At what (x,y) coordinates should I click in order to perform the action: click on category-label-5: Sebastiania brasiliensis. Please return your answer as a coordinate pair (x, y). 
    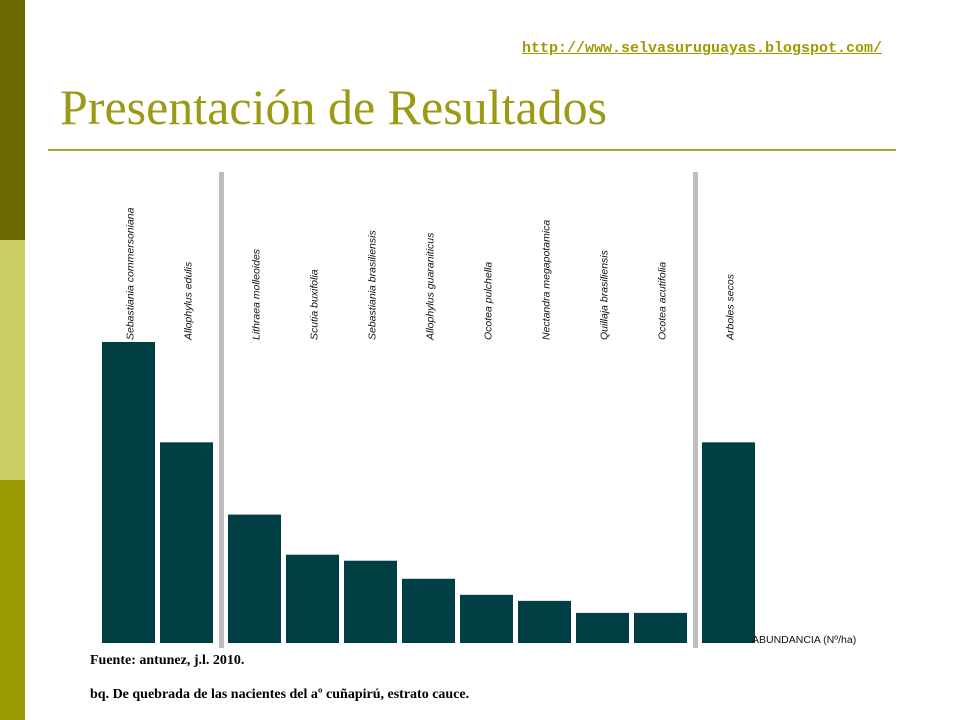
    Looking at the image, I should click on (373, 285).